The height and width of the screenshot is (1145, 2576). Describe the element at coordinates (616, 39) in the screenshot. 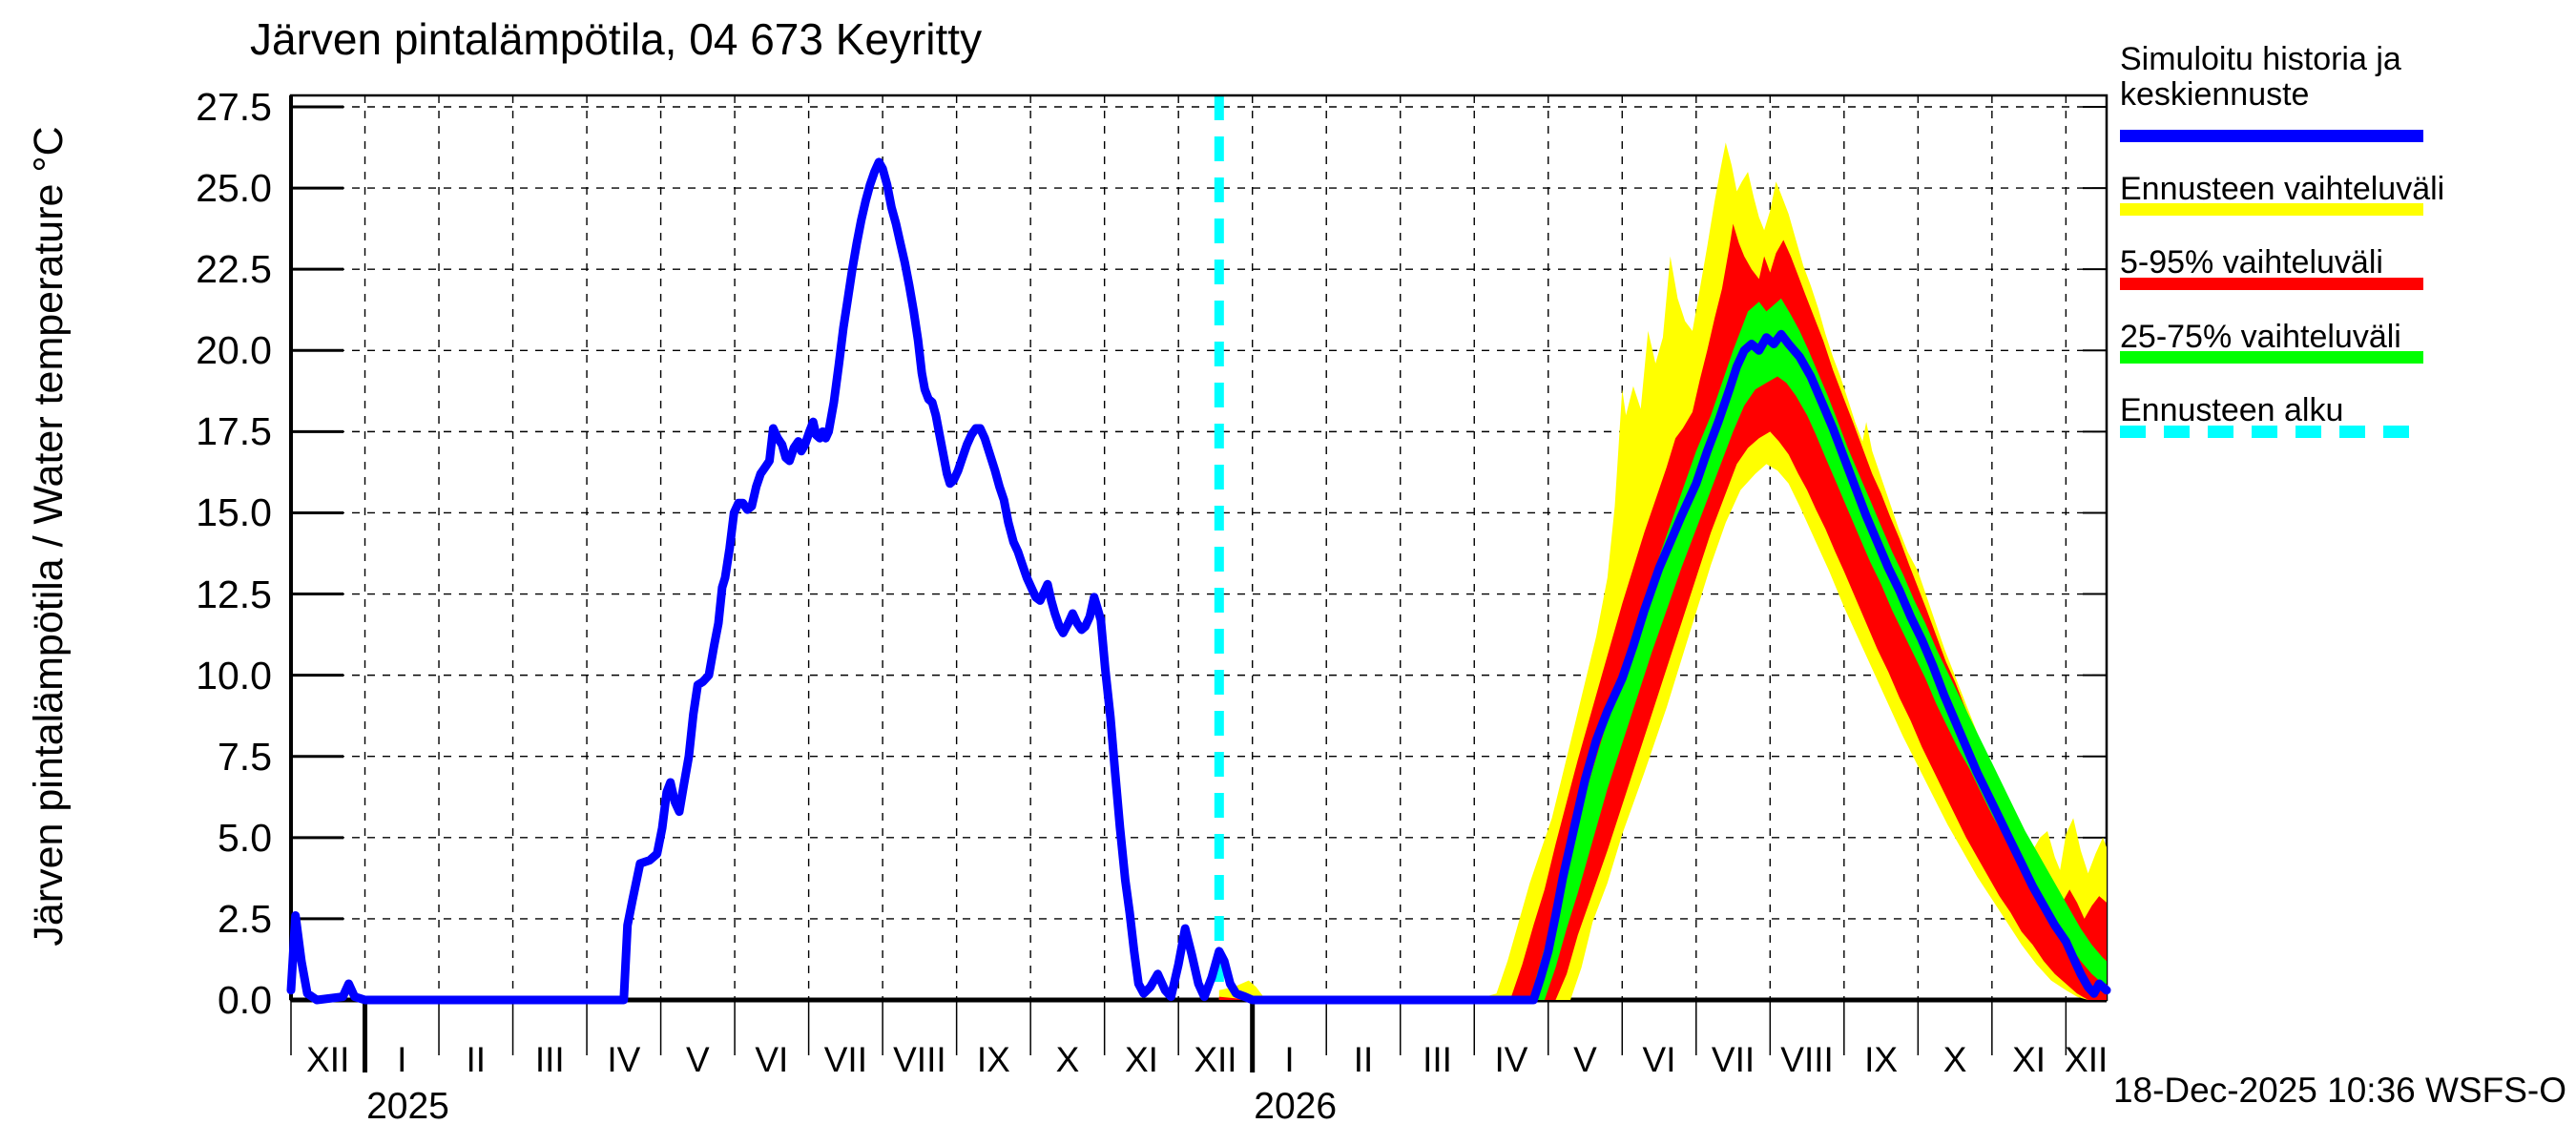

I see `chart-title: Järven pintalämpötila, 04 673 Keyritty` at that location.